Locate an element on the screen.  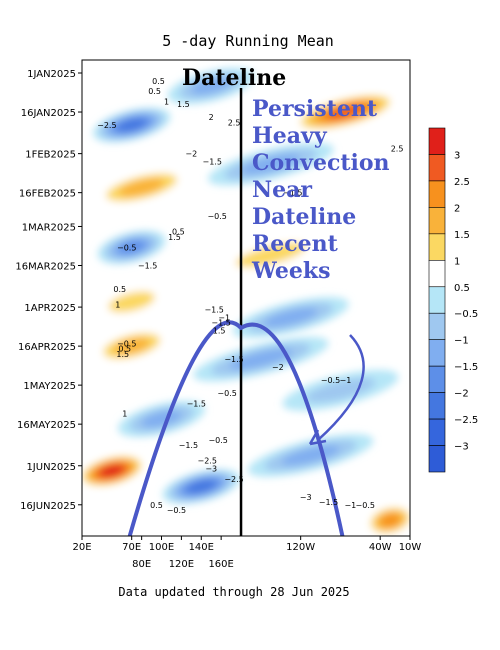
data-updated-note: Data updated through 28 Jun 2025 is located at coordinates (233, 592).